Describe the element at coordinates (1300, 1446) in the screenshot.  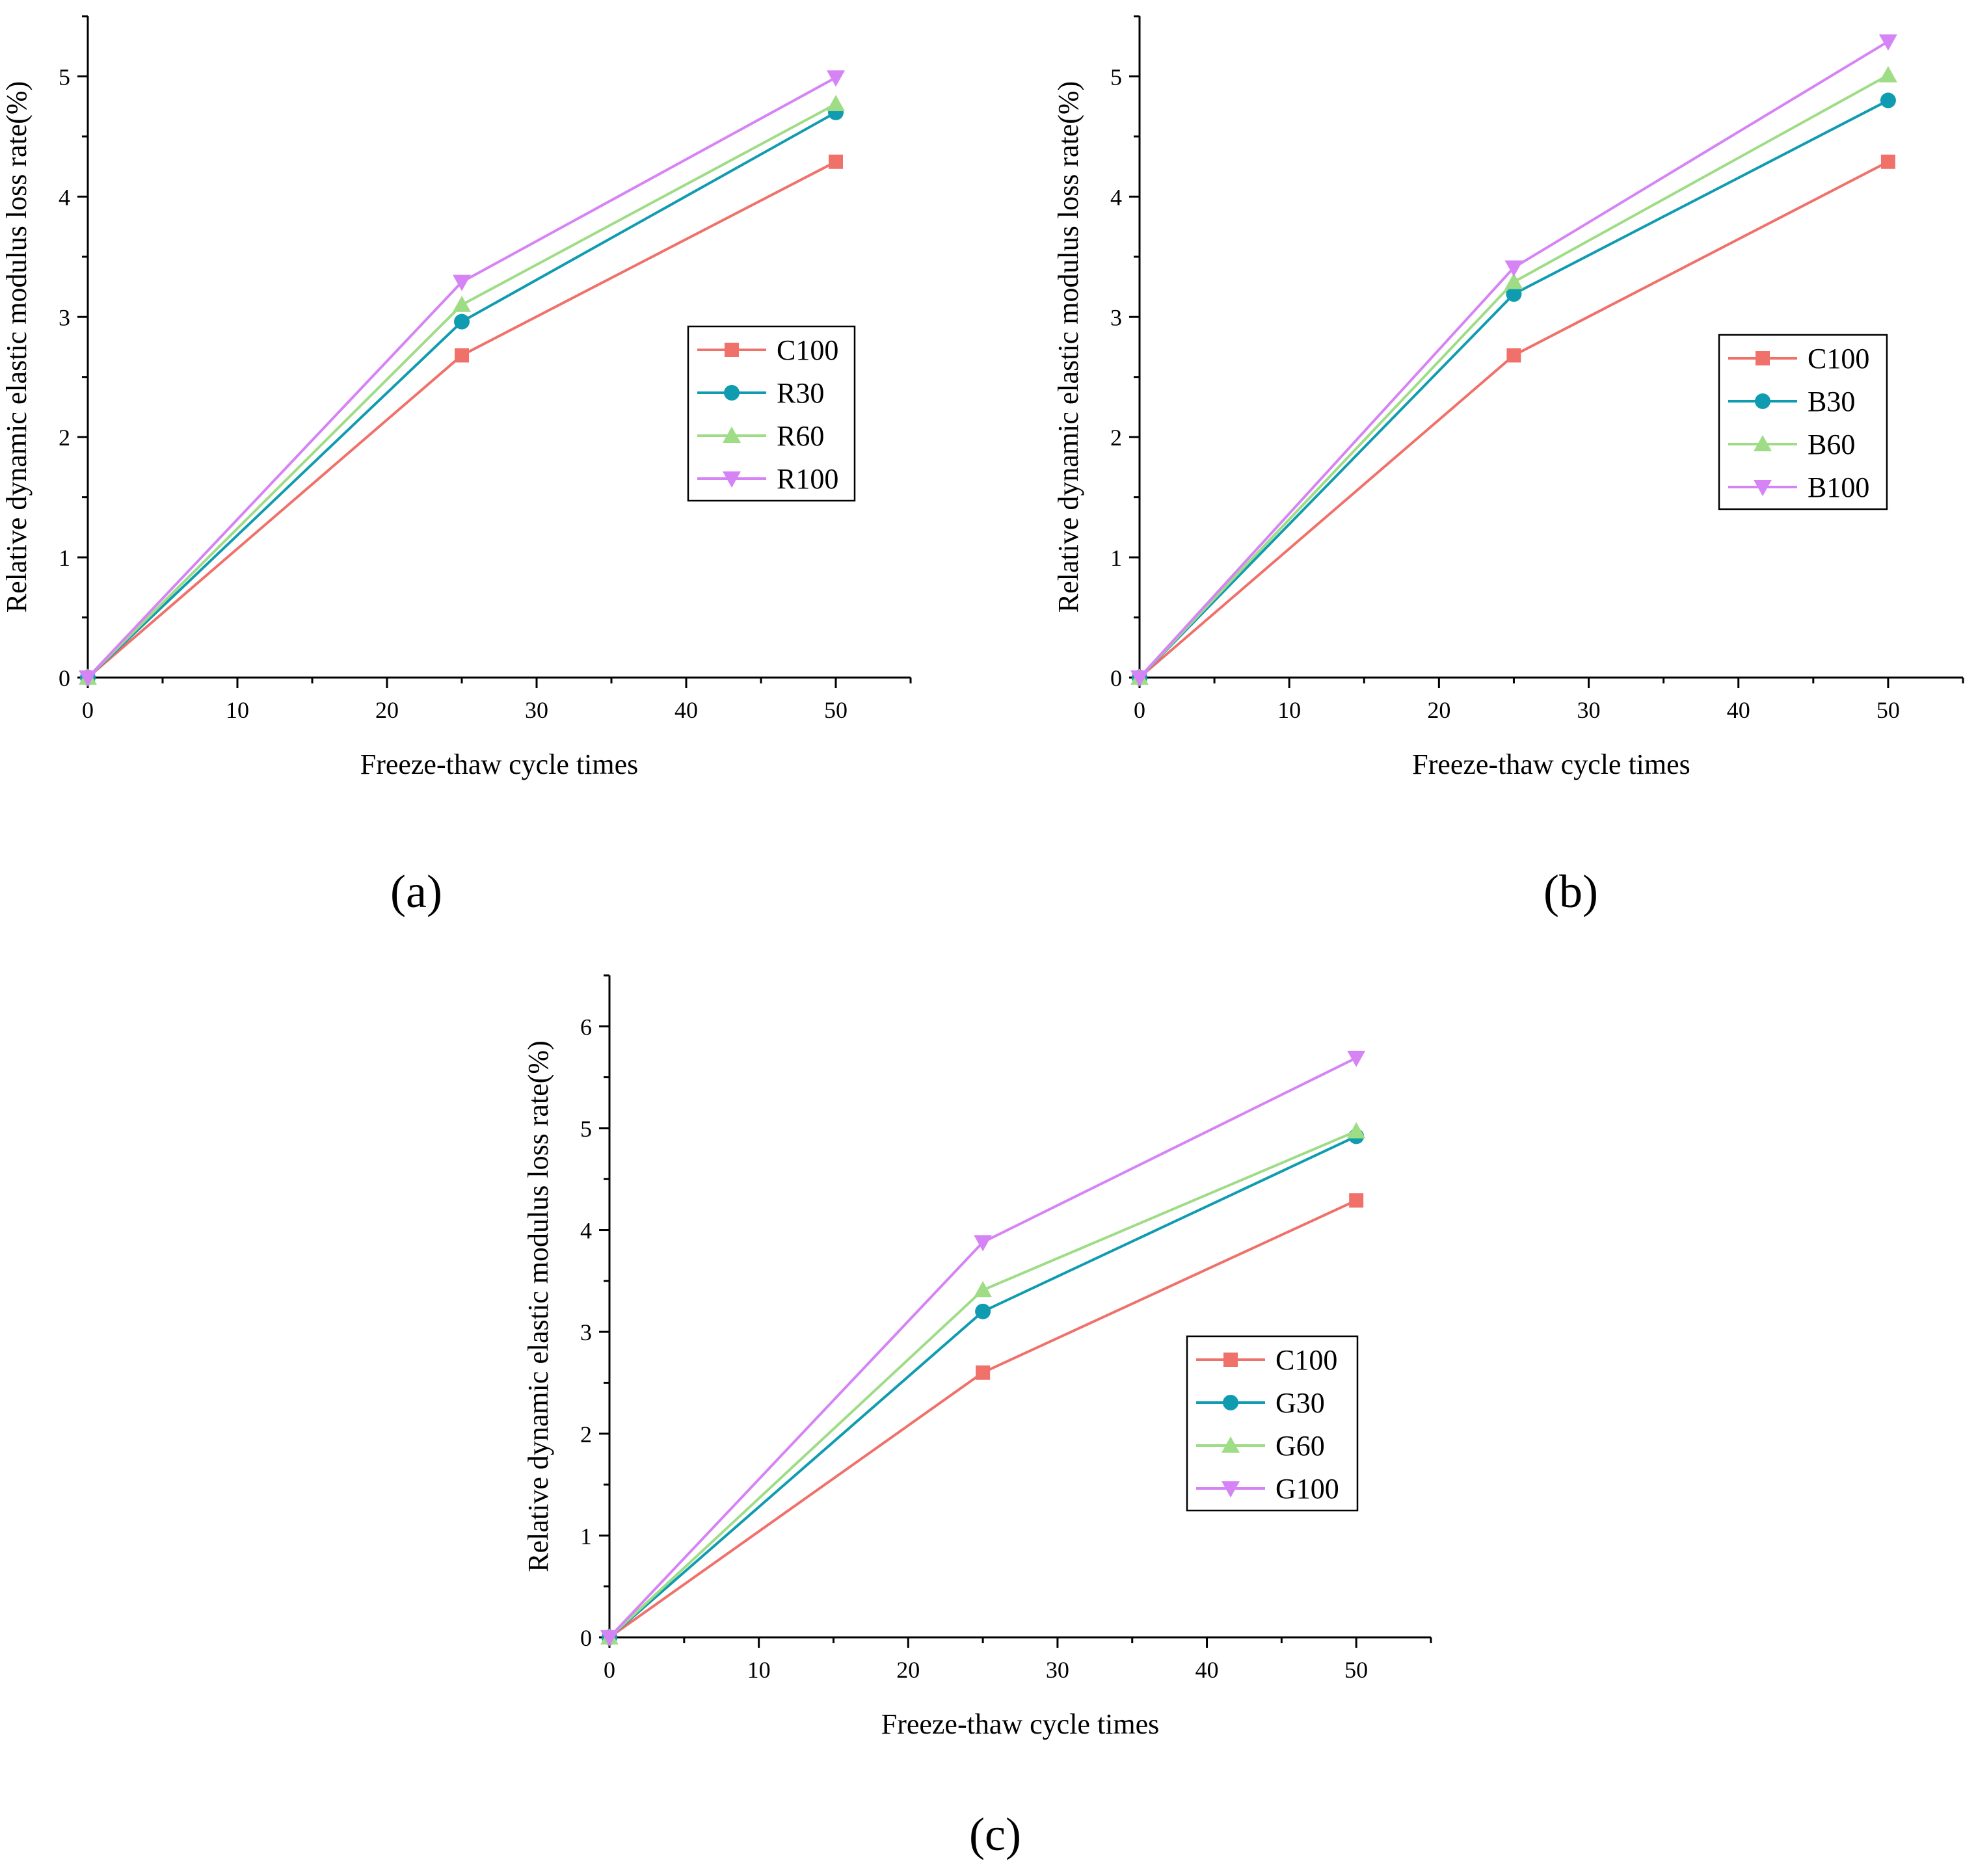
I see `legend-label: G60` at that location.